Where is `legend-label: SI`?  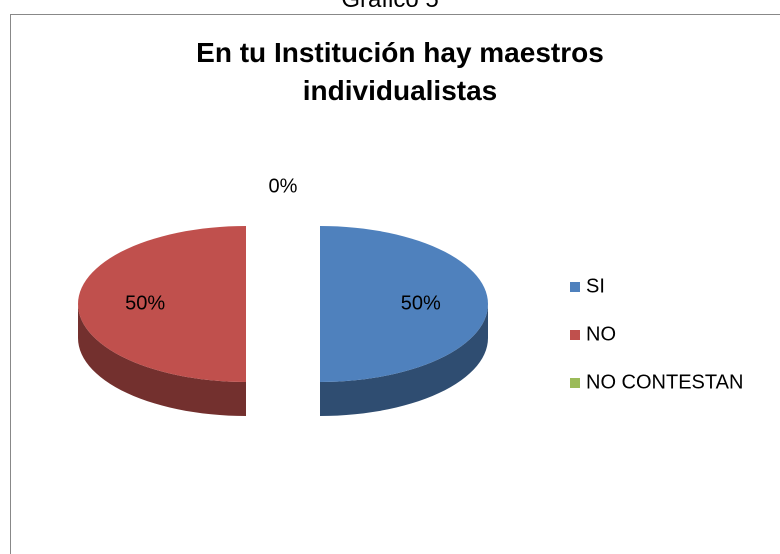
legend-label: SI is located at coordinates (595, 286).